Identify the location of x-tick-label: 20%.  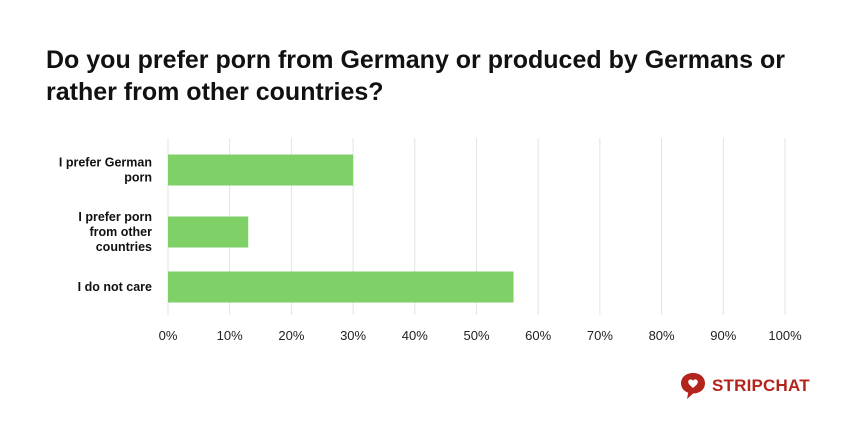
(291, 335).